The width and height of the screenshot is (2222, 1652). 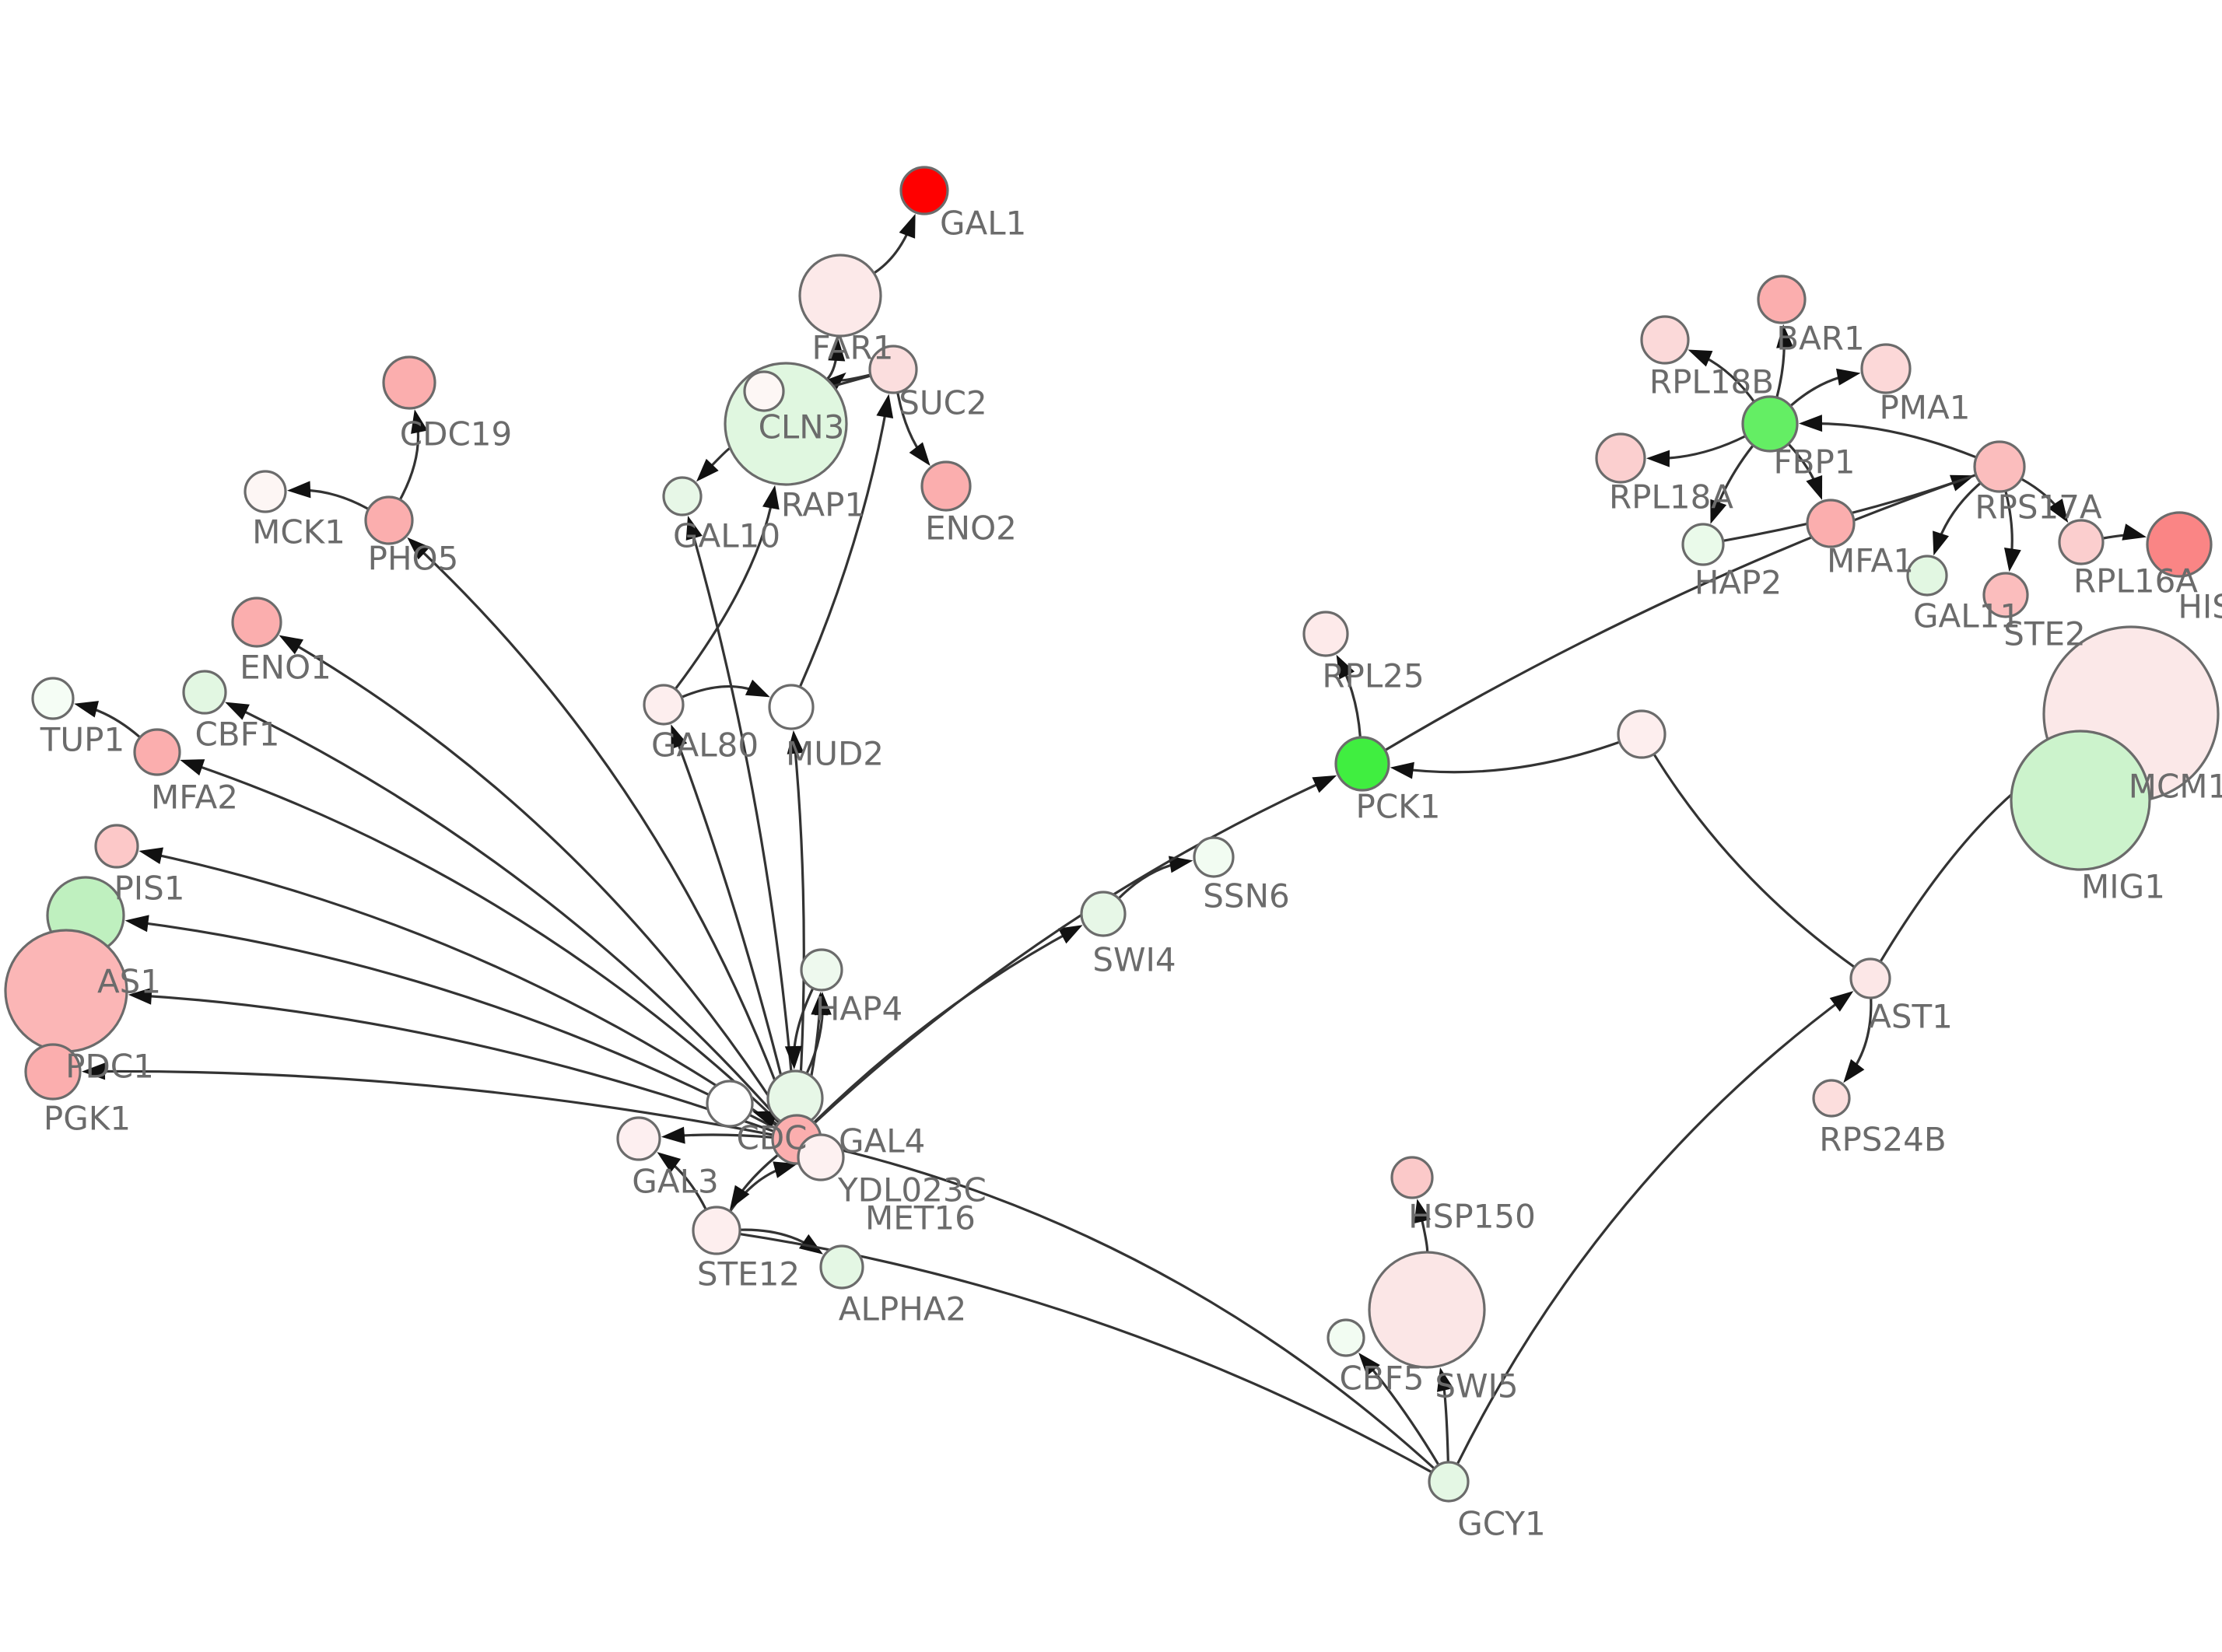 I want to click on node-rpl18b, so click(x=1665, y=340).